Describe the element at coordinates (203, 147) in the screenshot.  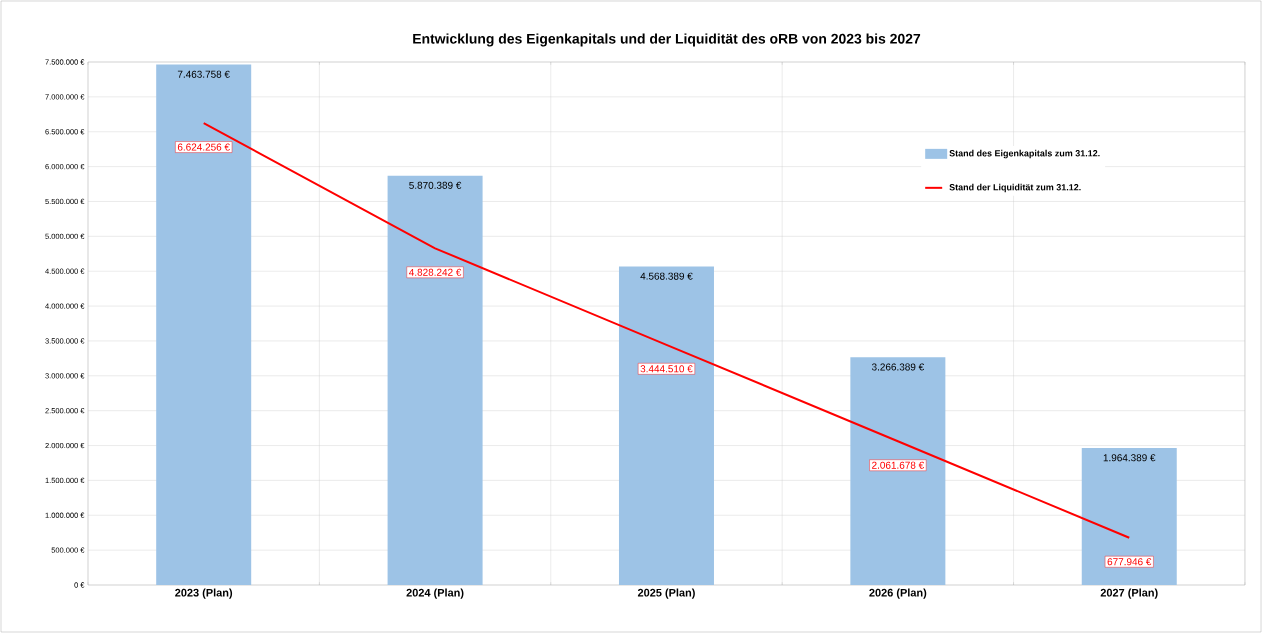
I see `data-label: 6.624.256 €` at that location.